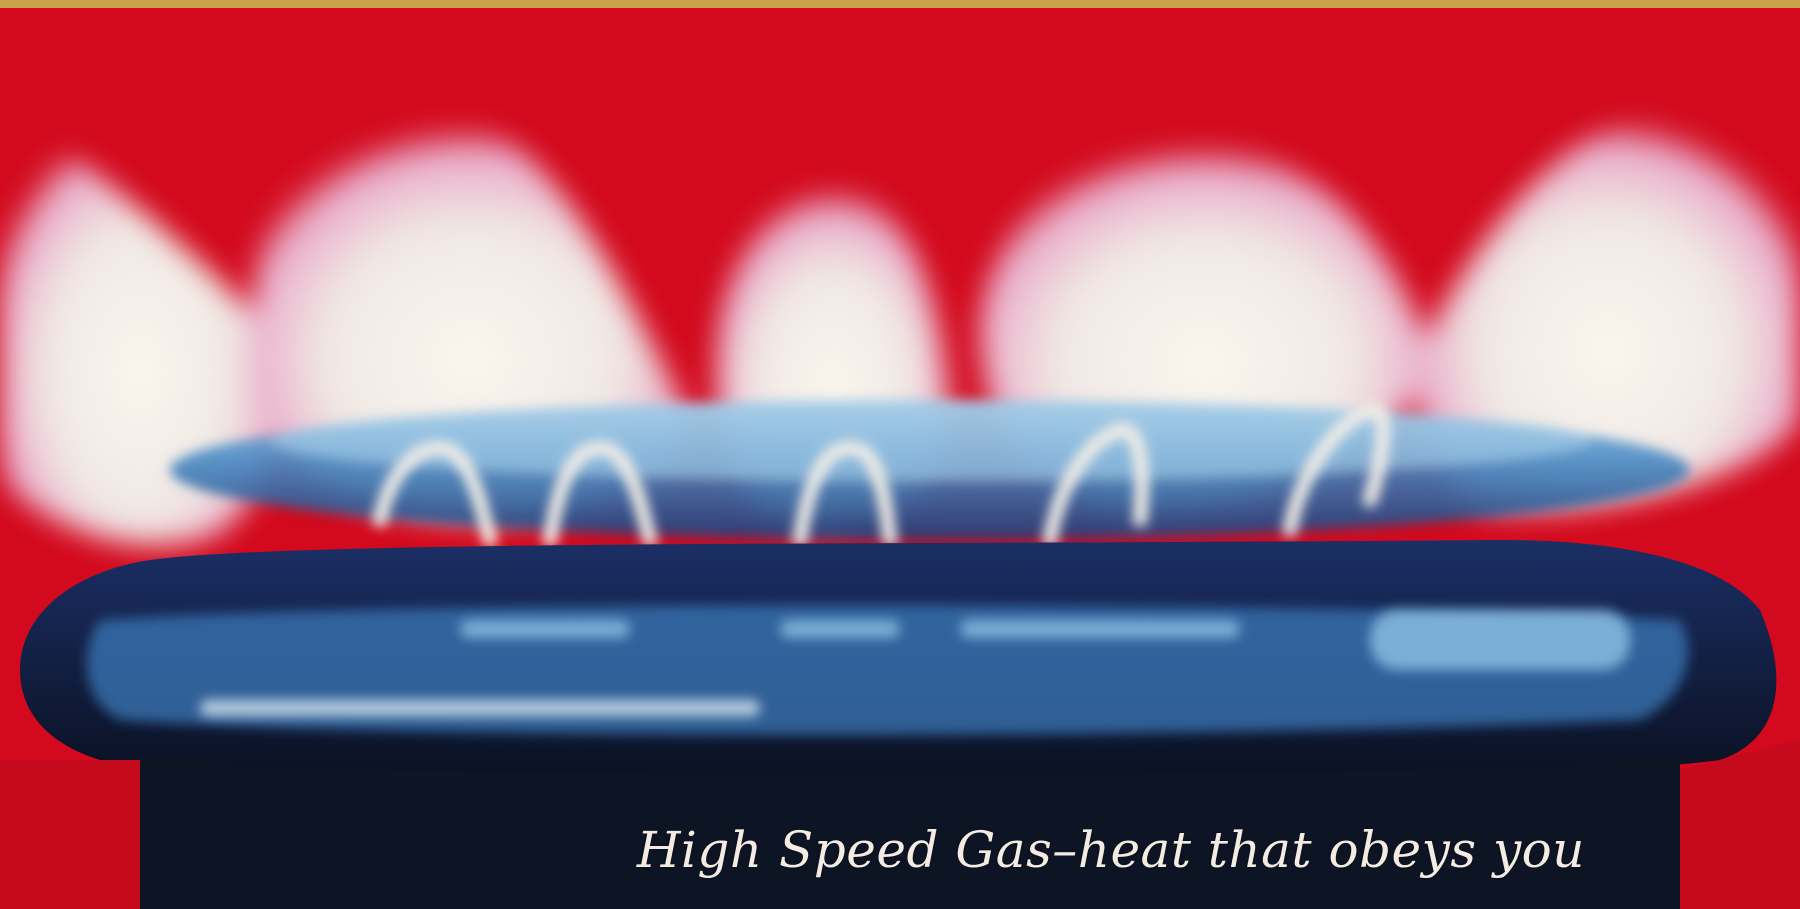 The image size is (1800, 909). Describe the element at coordinates (1110, 850) in the screenshot. I see `ad-caption: High Speed Gas–heat that obeys you` at that location.